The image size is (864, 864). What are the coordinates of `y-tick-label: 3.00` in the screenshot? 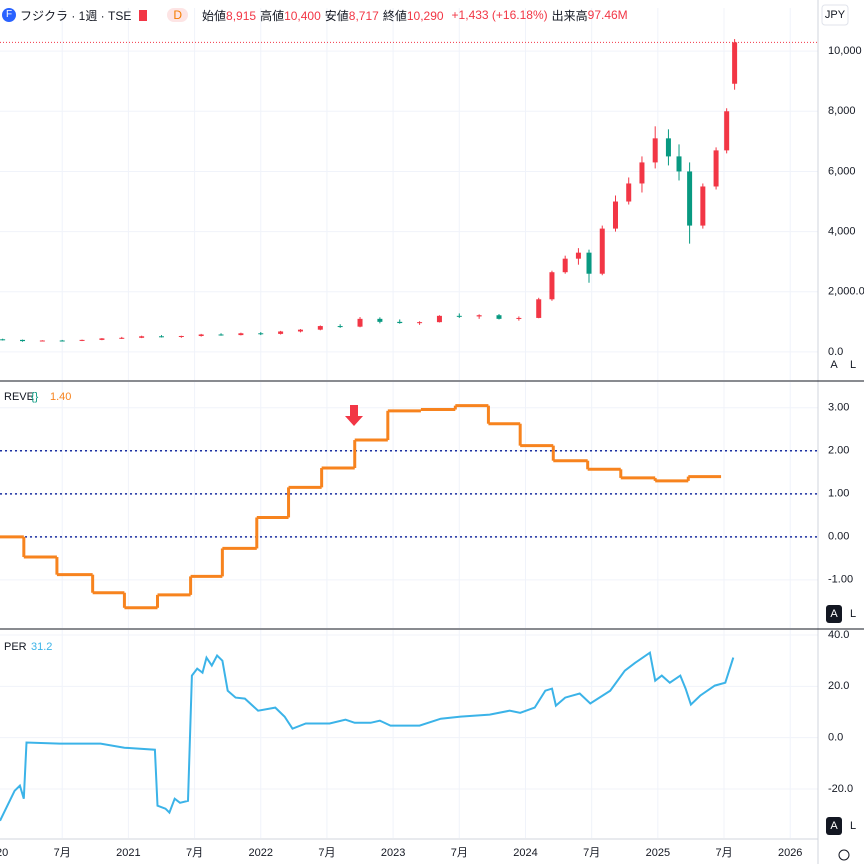 It's located at (838, 408).